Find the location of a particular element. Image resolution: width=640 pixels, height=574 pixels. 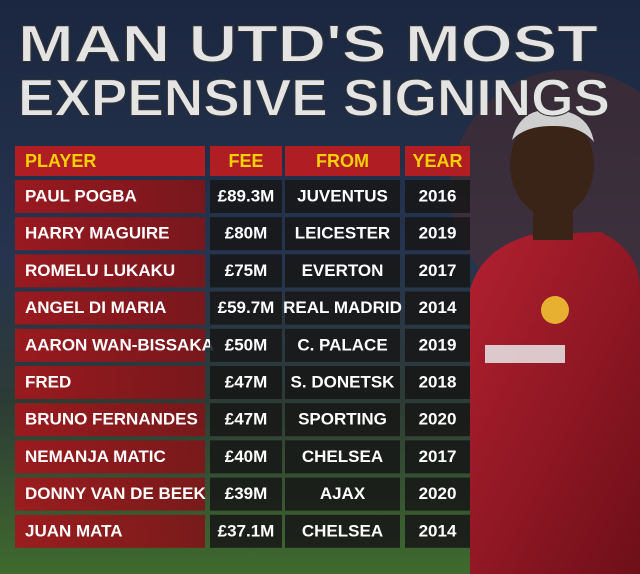

header-label: FEE is located at coordinates (245, 161).